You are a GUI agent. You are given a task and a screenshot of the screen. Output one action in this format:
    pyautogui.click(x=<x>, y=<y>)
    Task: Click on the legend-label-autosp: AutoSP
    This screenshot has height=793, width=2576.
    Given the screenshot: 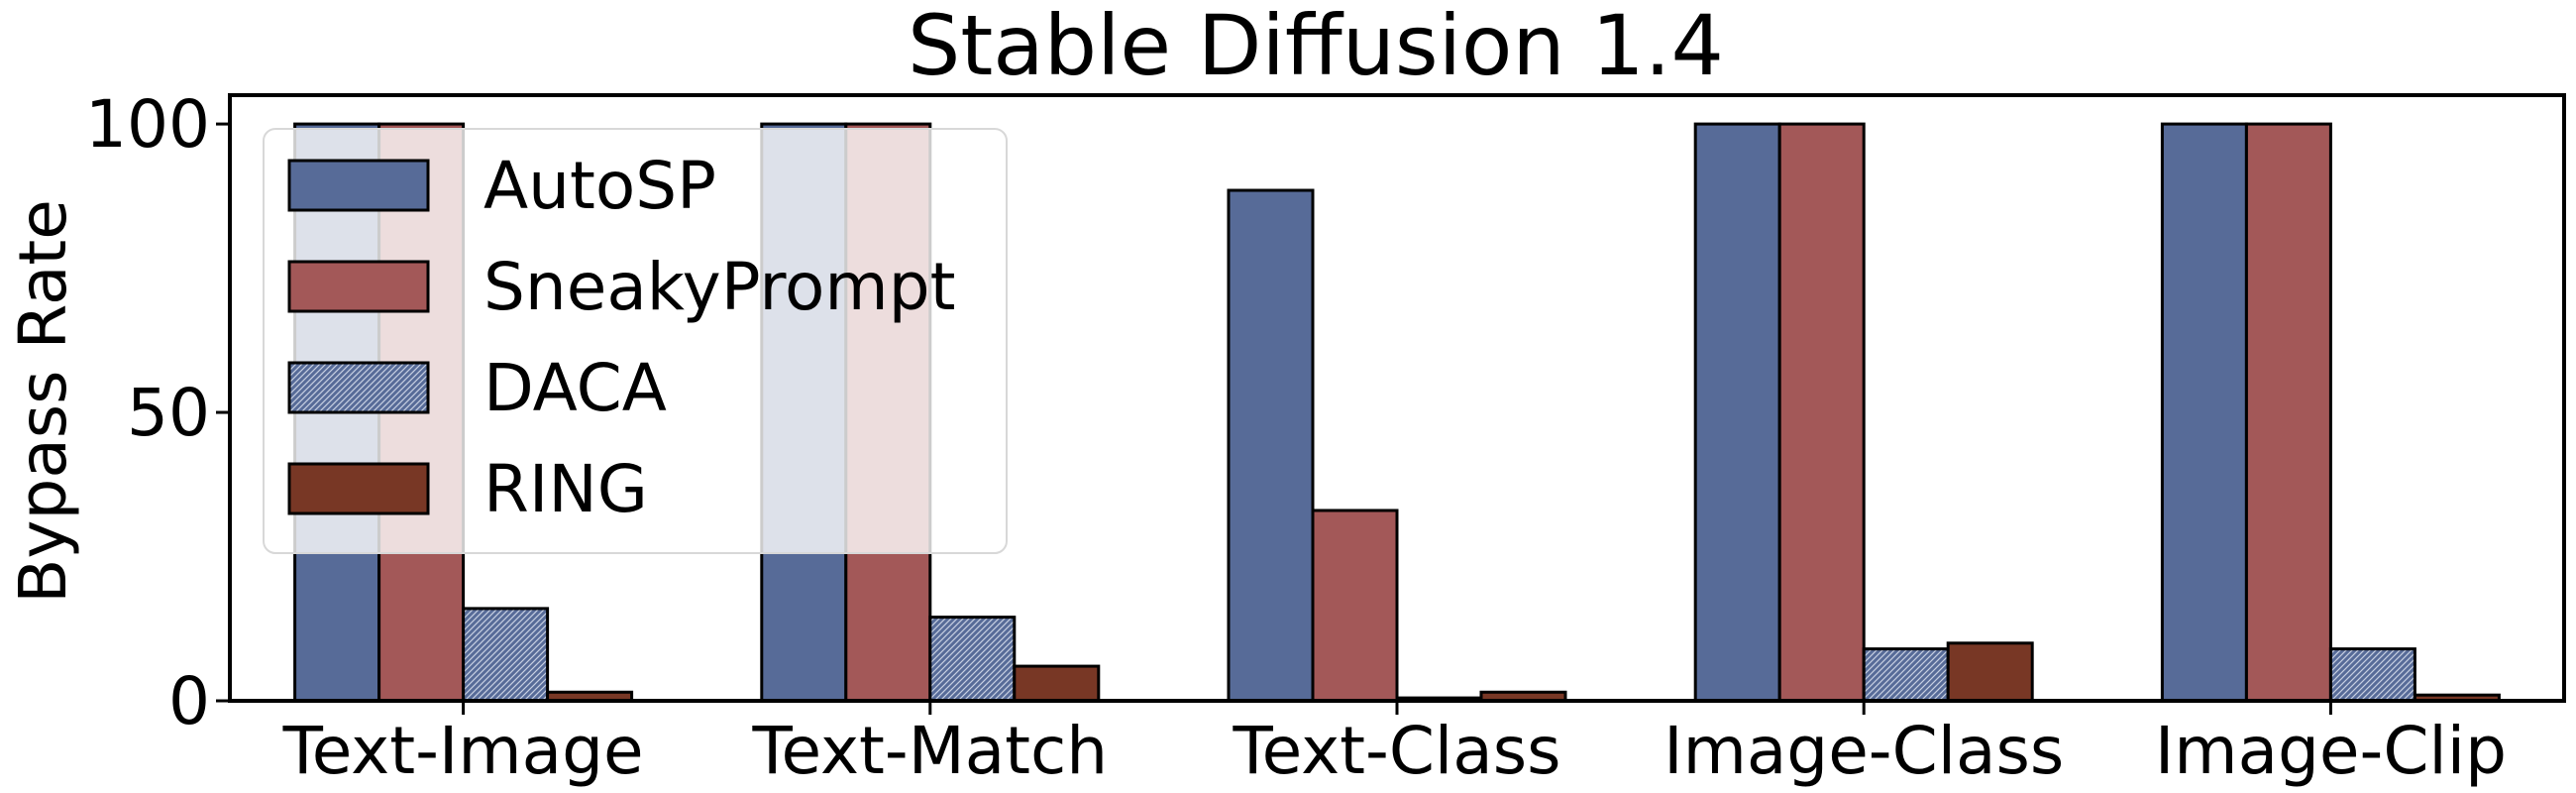 What is the action you would take?
    pyautogui.click(x=599, y=186)
    